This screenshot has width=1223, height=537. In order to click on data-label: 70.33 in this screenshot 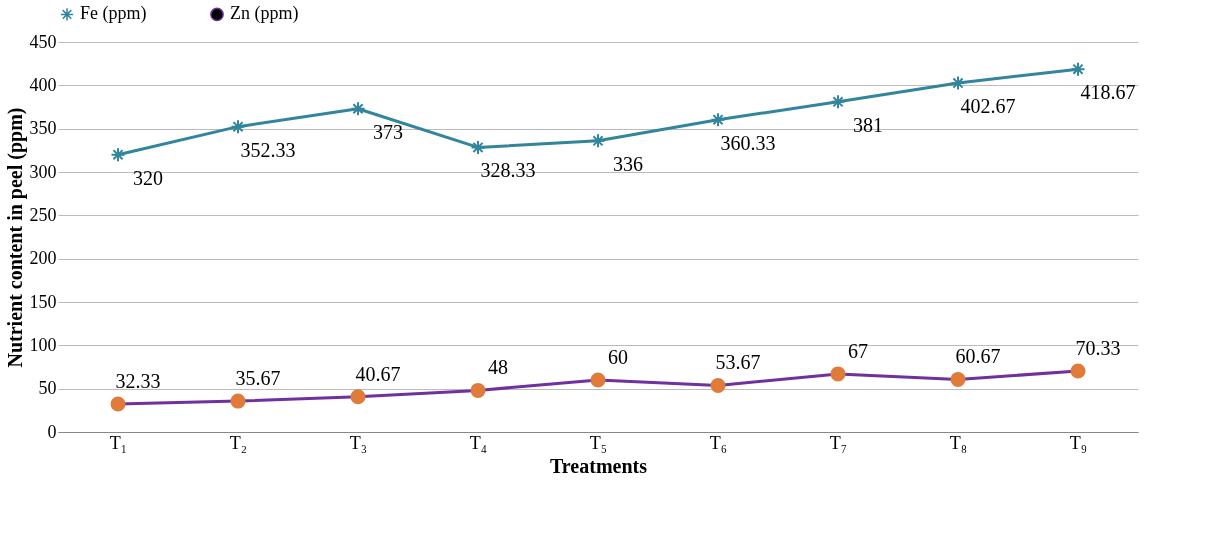, I will do `click(1098, 348)`.